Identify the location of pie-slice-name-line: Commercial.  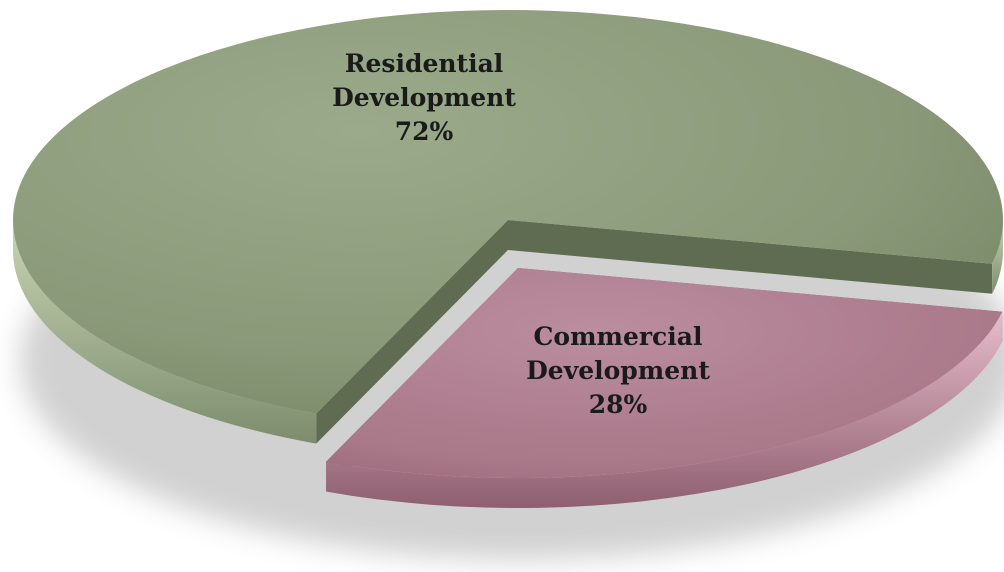
(618, 336).